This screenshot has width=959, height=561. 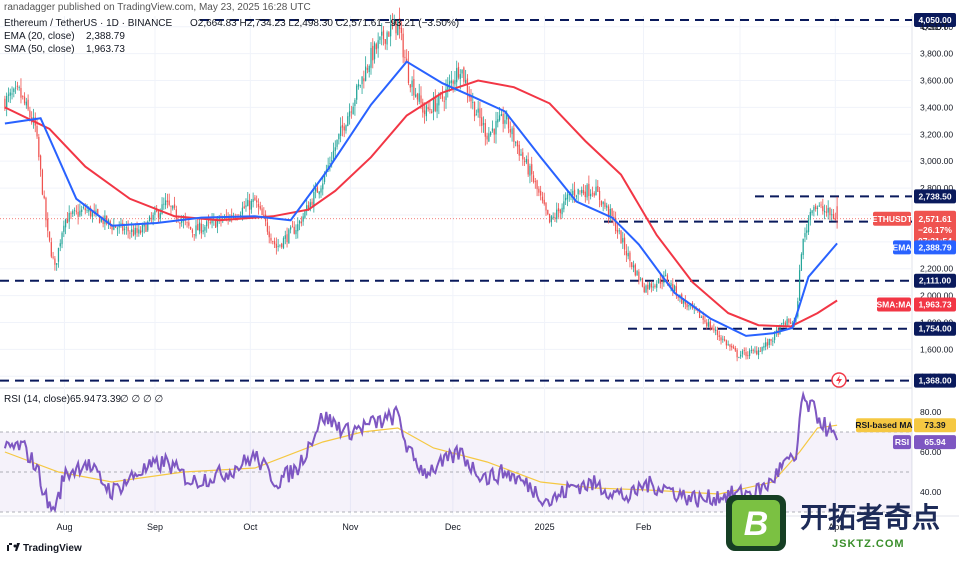 What do you see at coordinates (934, 329) in the screenshot?
I see `level-tag-1754: 1,754.00` at bounding box center [934, 329].